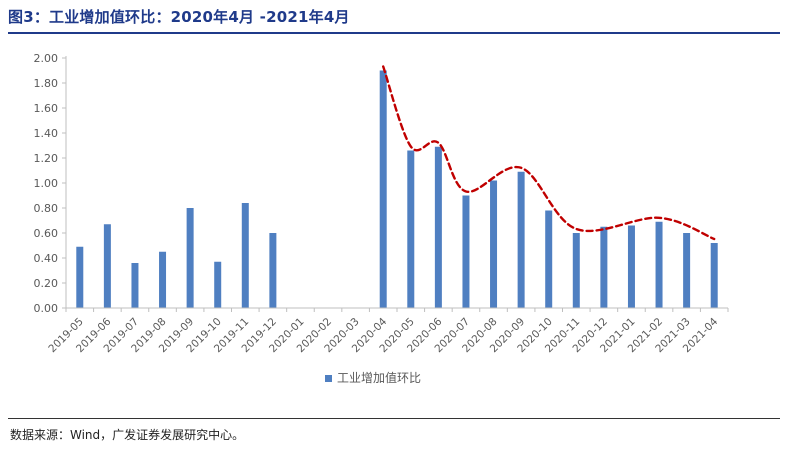 The width and height of the screenshot is (790, 457). Describe the element at coordinates (46, 258) in the screenshot. I see `y-tick-label: 0.40` at that location.